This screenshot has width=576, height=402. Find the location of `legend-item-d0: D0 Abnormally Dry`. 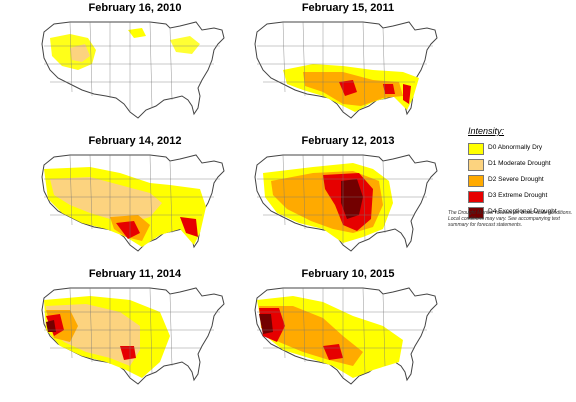

legend-item-d0: D0 Abnormally Dry is located at coordinates (521, 149).